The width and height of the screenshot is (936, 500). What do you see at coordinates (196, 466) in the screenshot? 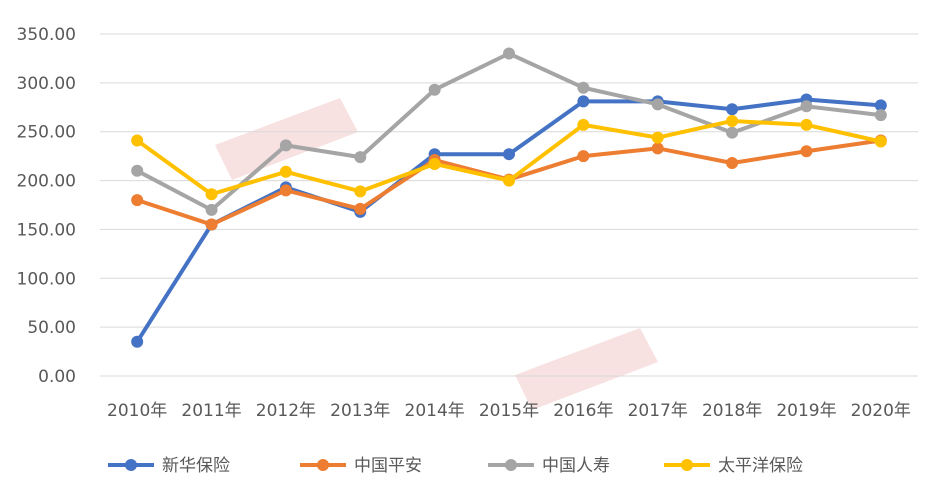
I see `legend-label: 新华保险` at bounding box center [196, 466].